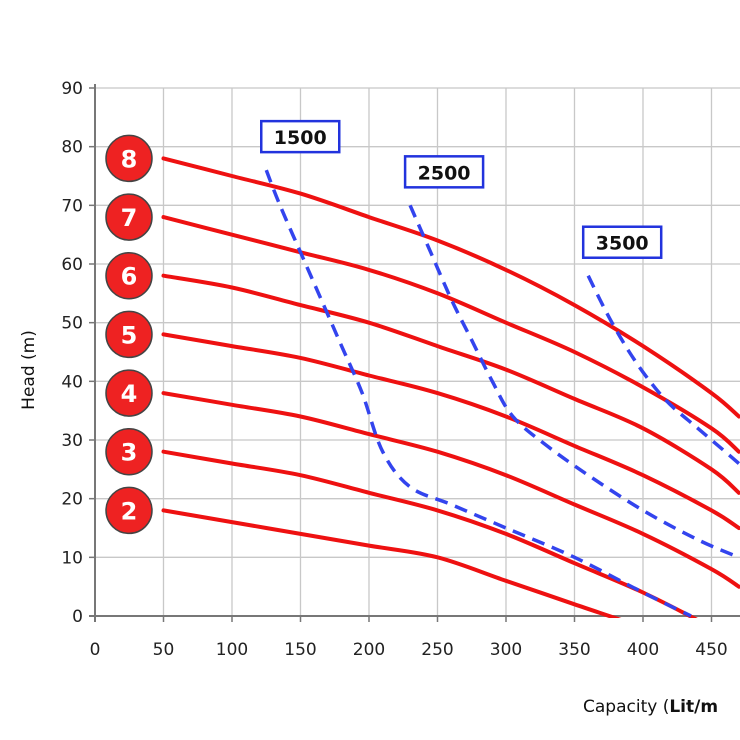 Image resolution: width=740 pixels, height=740 pixels. I want to click on stage-badge-number: 3, so click(129, 453).